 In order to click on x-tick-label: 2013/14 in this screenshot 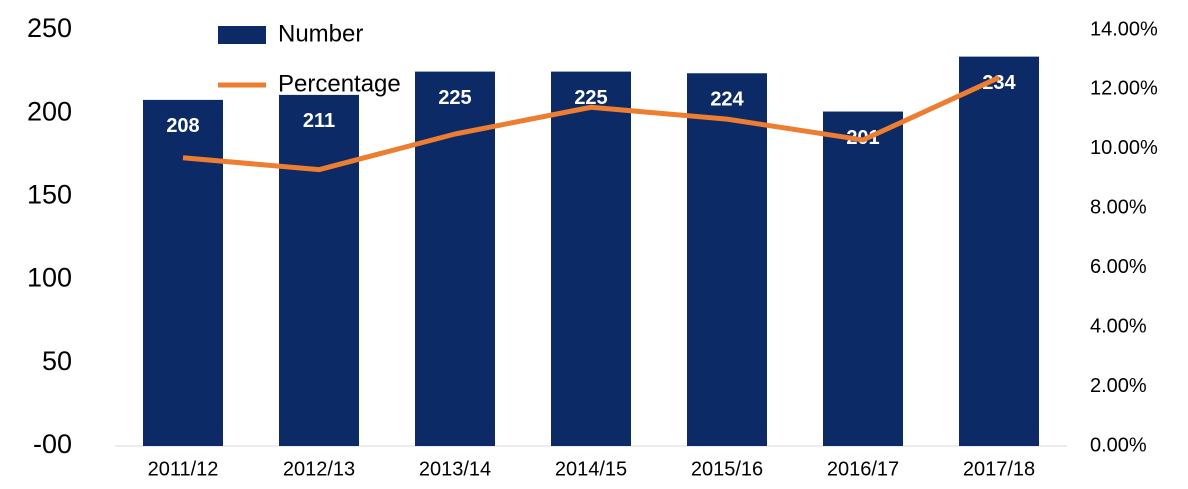, I will do `click(455, 469)`.